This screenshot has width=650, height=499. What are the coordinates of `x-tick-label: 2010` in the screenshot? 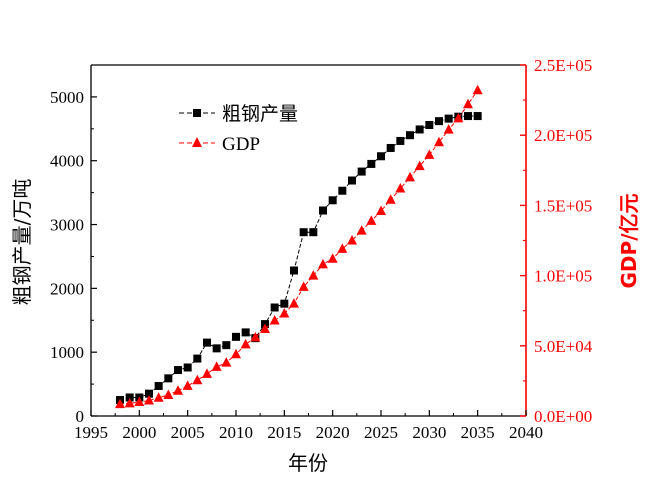 It's located at (236, 432).